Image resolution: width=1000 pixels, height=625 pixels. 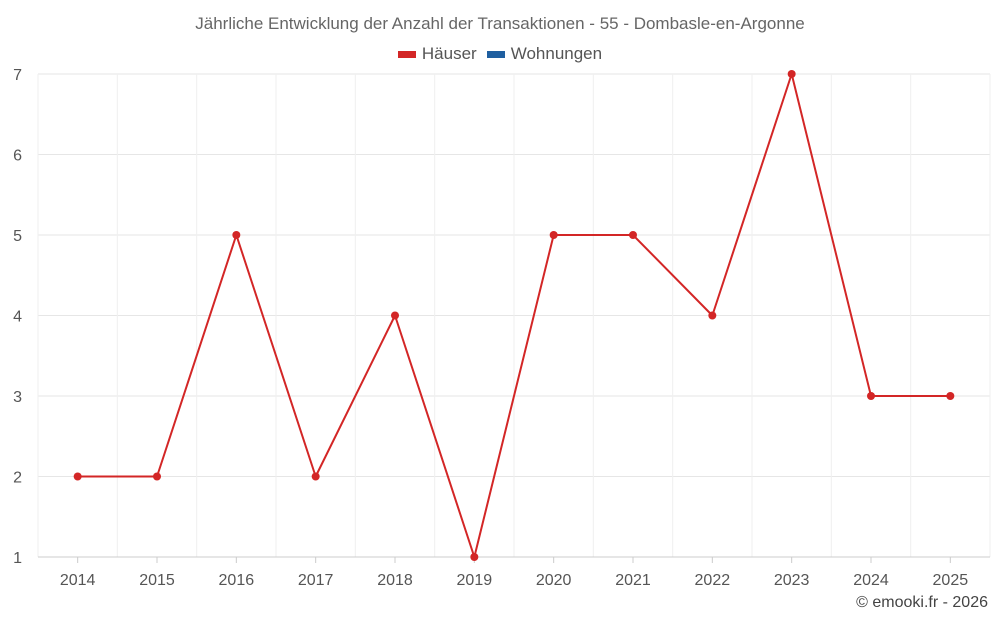 I want to click on y-tick-label: 6, so click(x=17, y=156).